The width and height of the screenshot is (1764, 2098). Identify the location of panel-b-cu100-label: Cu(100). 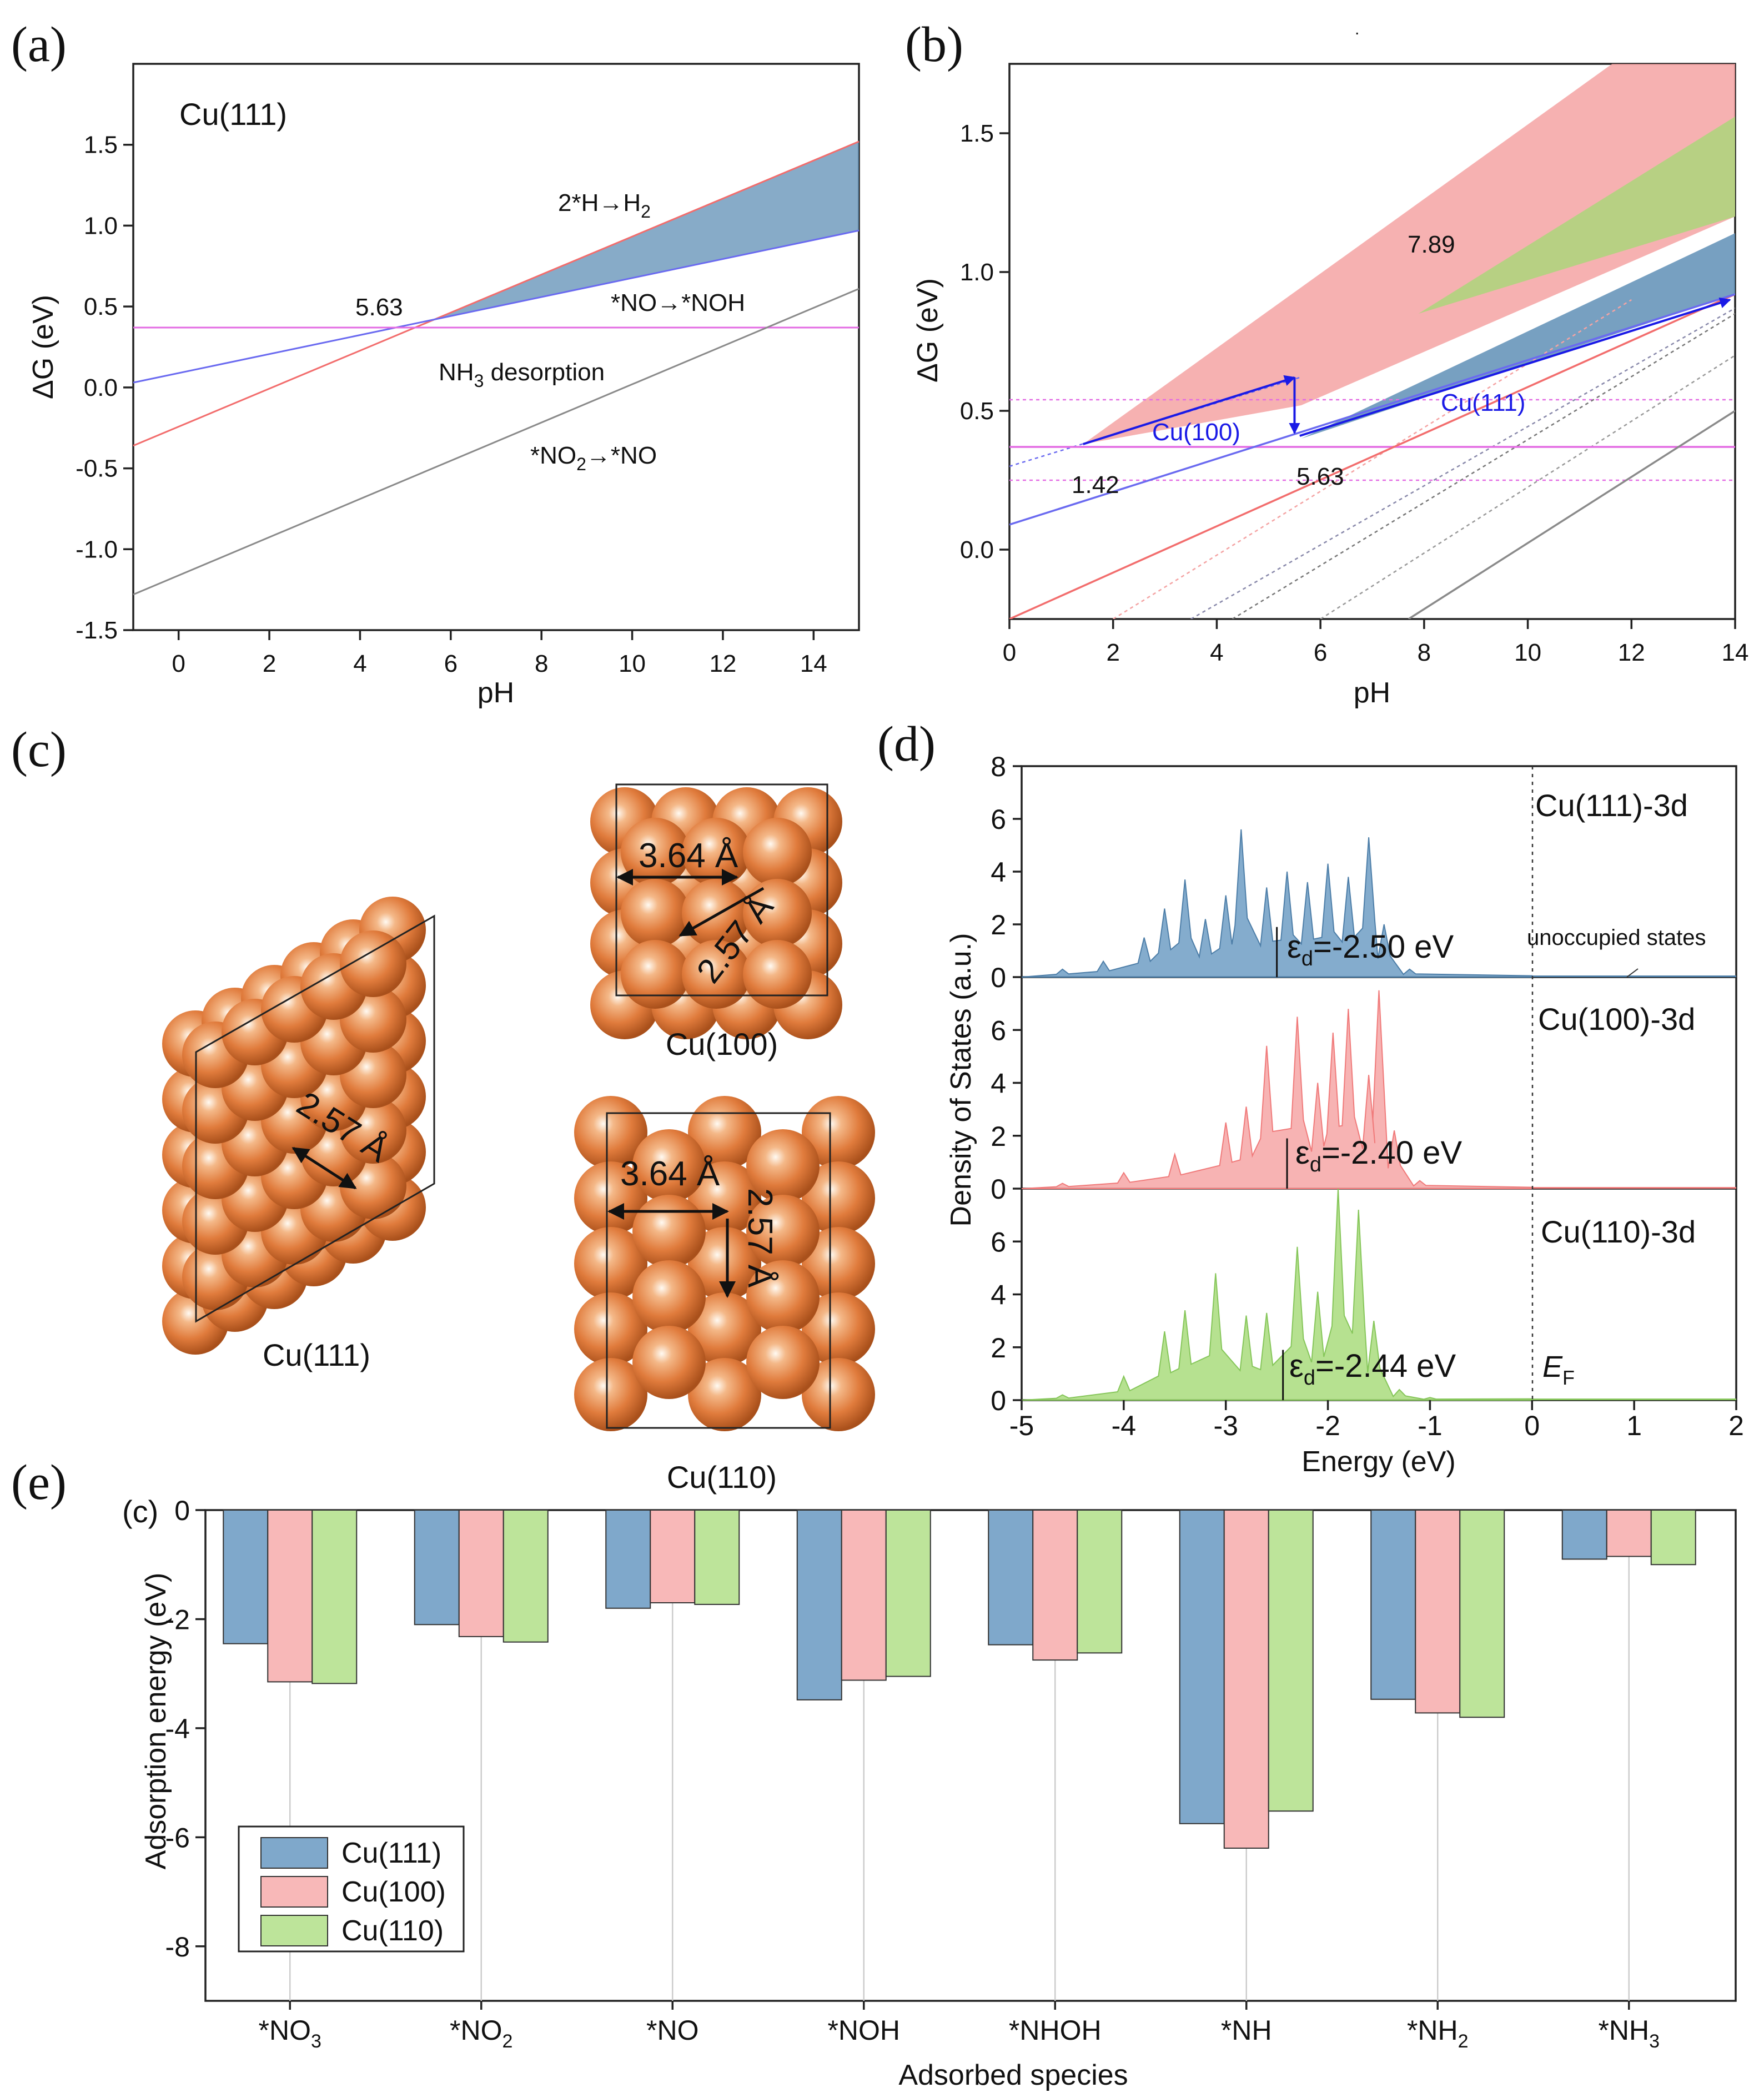
(1196, 432).